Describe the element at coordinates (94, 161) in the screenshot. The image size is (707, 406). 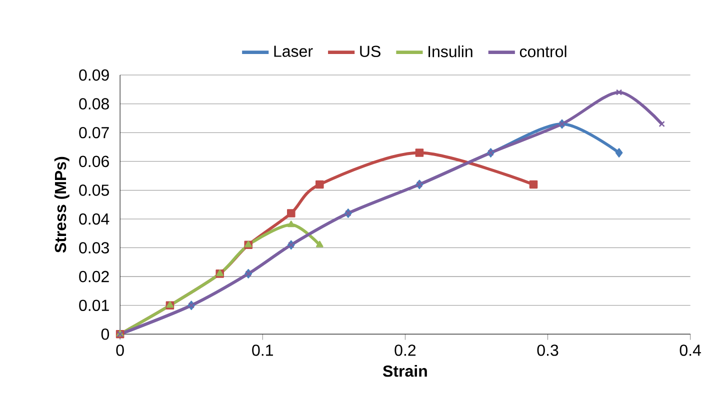
I see `y-tick-label: 0.06` at that location.